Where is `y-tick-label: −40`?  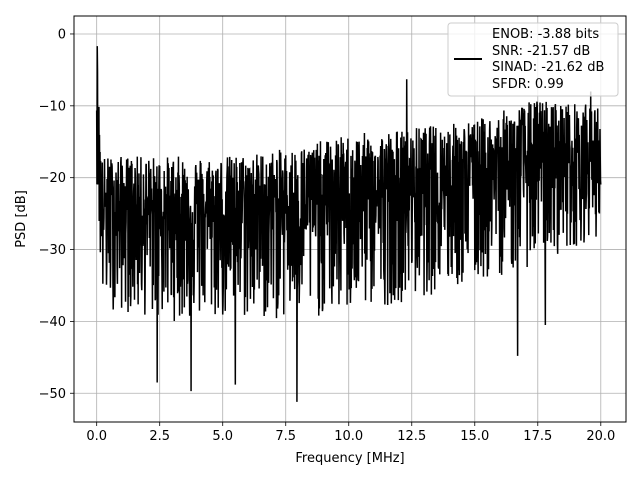
y-tick-label: −40 is located at coordinates (52, 322).